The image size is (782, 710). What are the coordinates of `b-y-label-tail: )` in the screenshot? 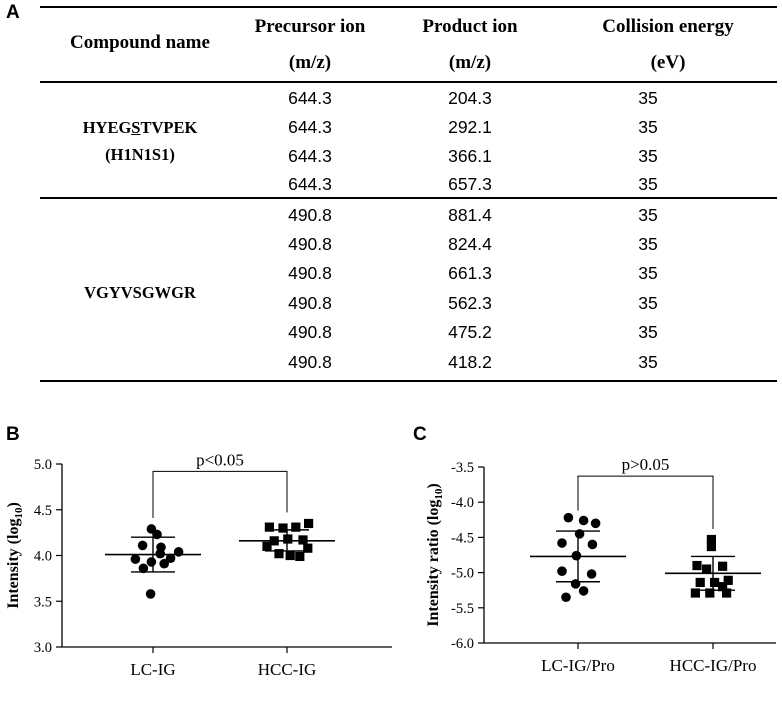 It's located at (13, 504).